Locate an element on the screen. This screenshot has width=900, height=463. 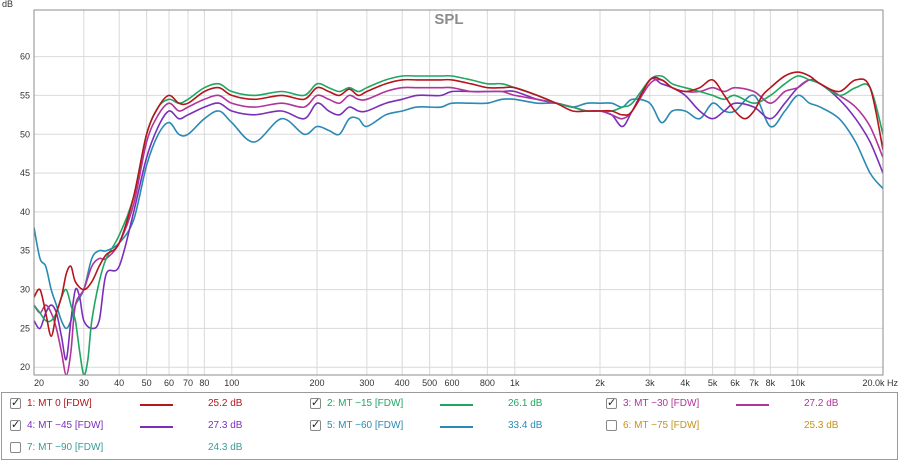
legend-value: 27.2 dB is located at coordinates (821, 403).